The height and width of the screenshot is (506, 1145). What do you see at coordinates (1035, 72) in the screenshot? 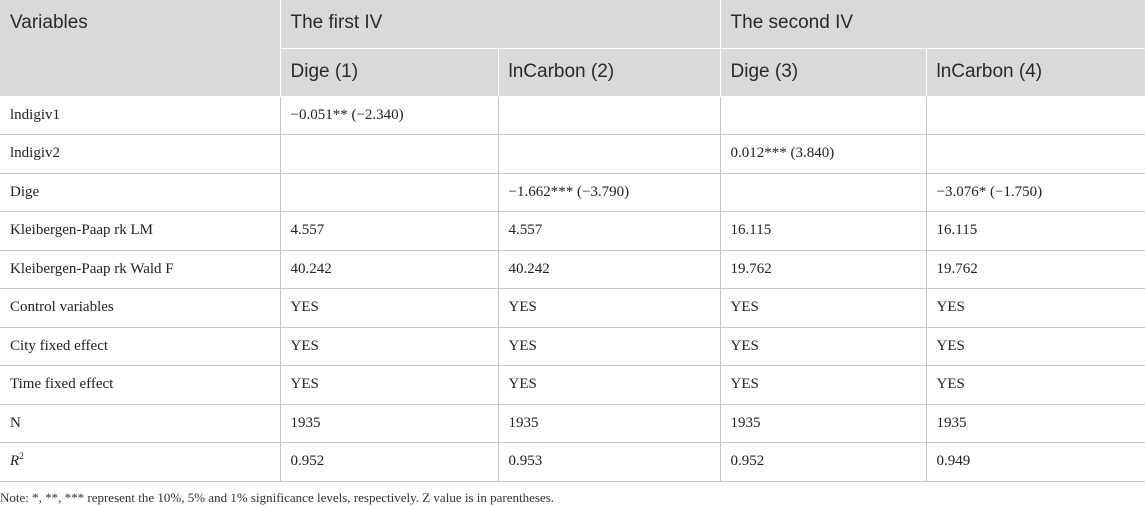
I see `header-col-4: lnCarbon (4)` at bounding box center [1035, 72].